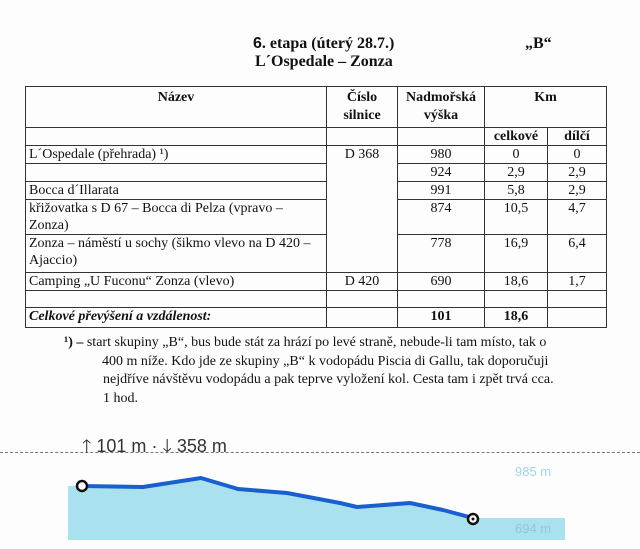 The width and height of the screenshot is (640, 549). I want to click on route-title: L´Ospedale – Zonza, so click(324, 61).